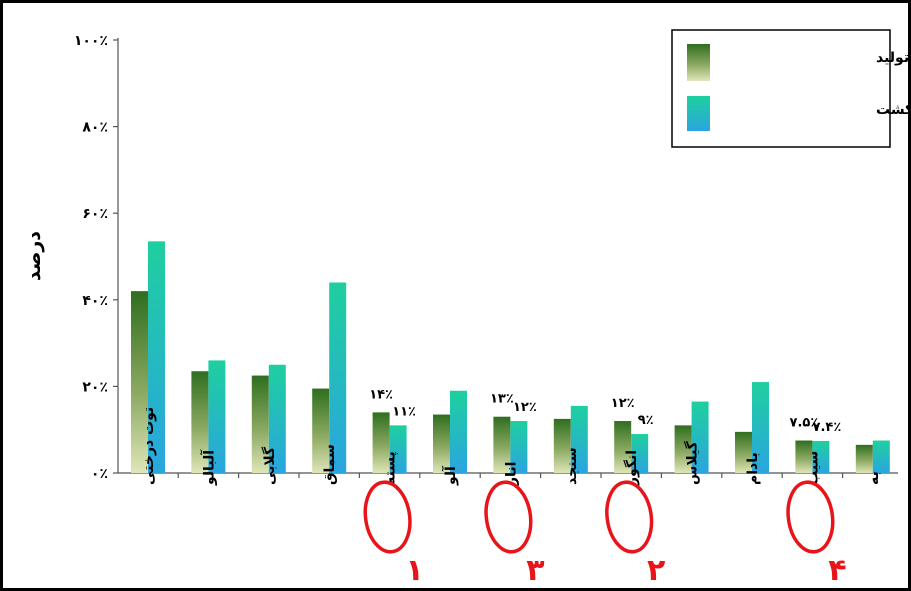  Describe the element at coordinates (791, 88) in the screenshot. I see `legend: سهم از تولید سهم از سطح زیرکشت` at that location.